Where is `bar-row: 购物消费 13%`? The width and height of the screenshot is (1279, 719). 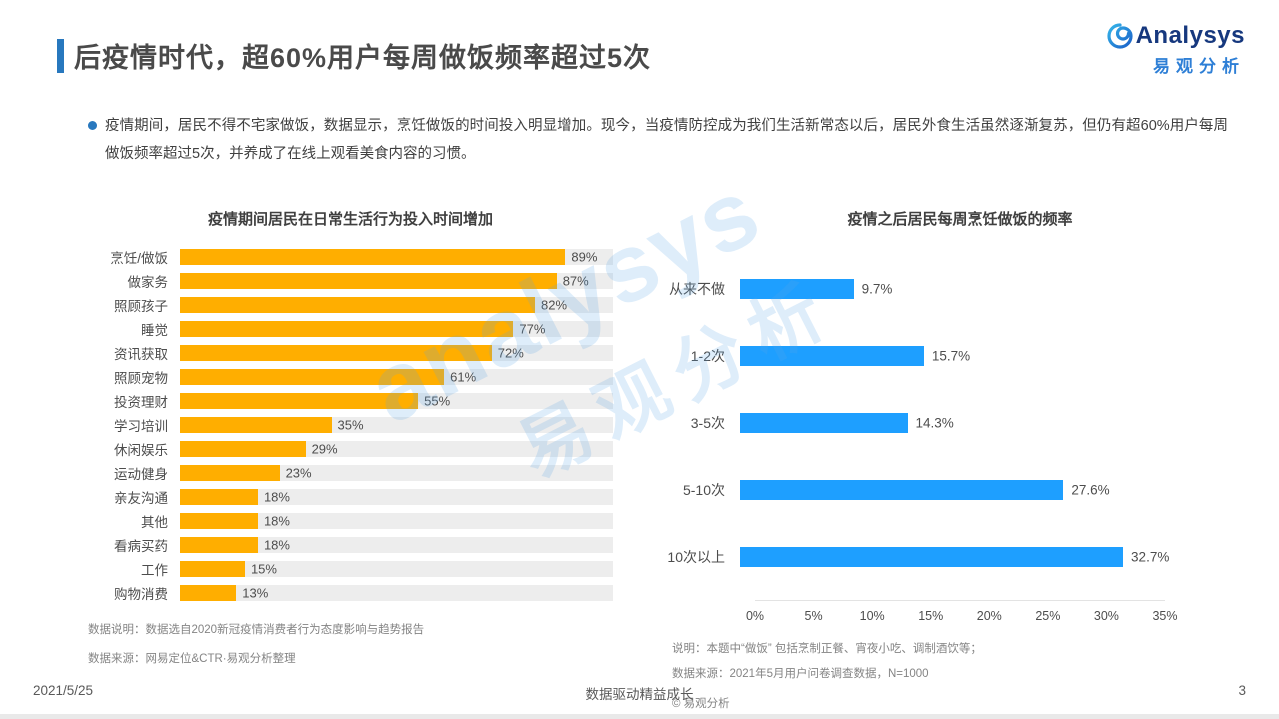
bar-row: 购物消费 13% is located at coordinates (350, 593).